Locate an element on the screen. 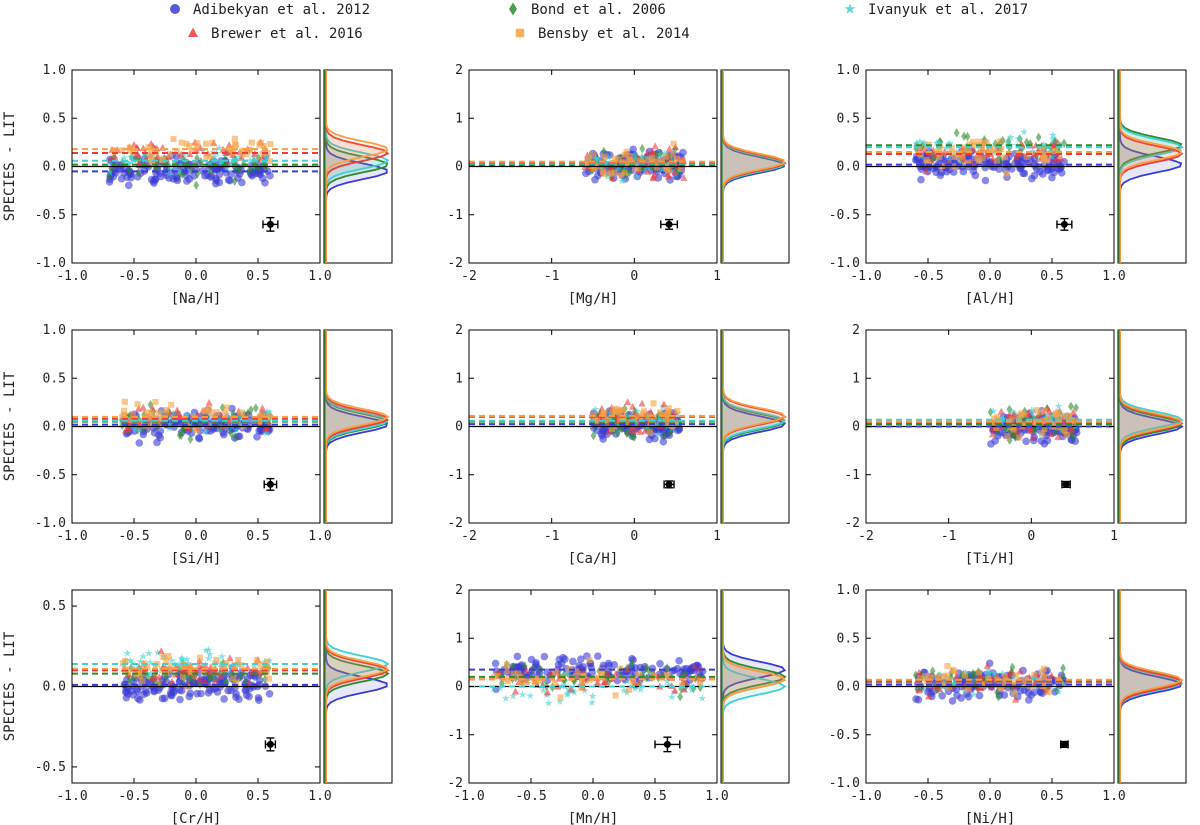 The width and height of the screenshot is (1200, 825). hist-curves is located at coordinates (754, 426).